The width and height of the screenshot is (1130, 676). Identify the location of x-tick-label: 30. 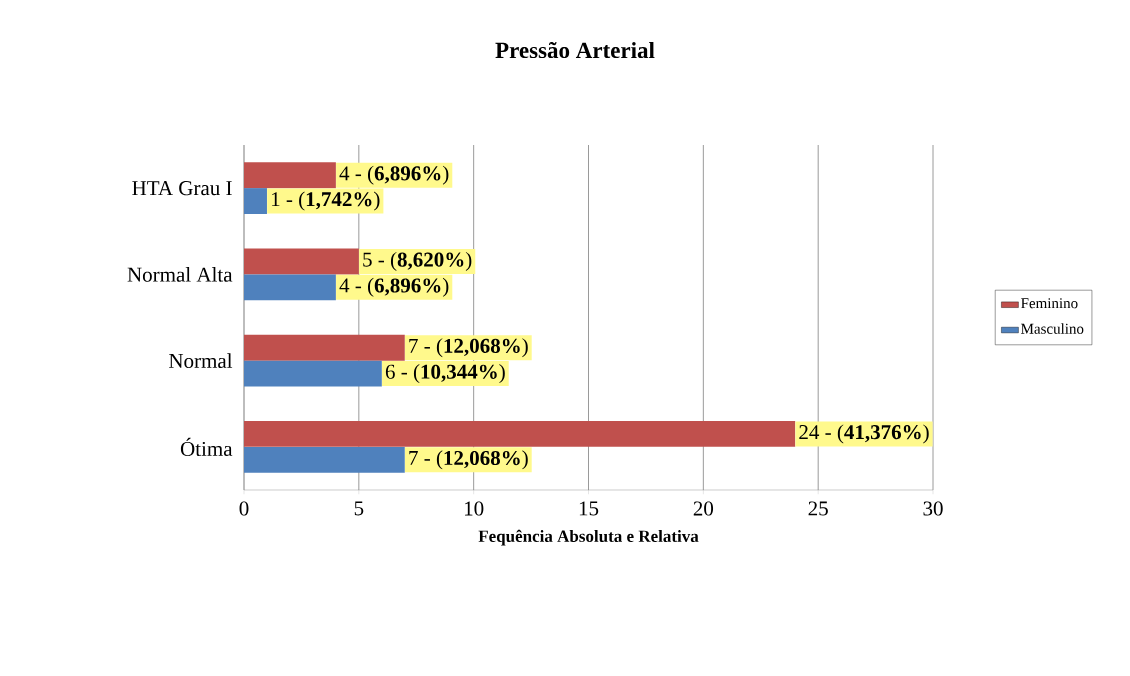
(933, 508).